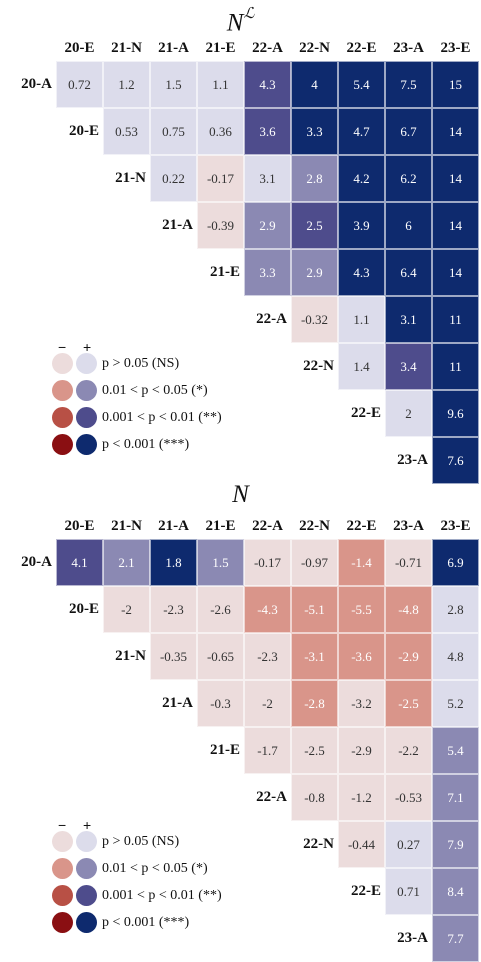  Describe the element at coordinates (173, 48) in the screenshot. I see `column-label: 21-A` at that location.